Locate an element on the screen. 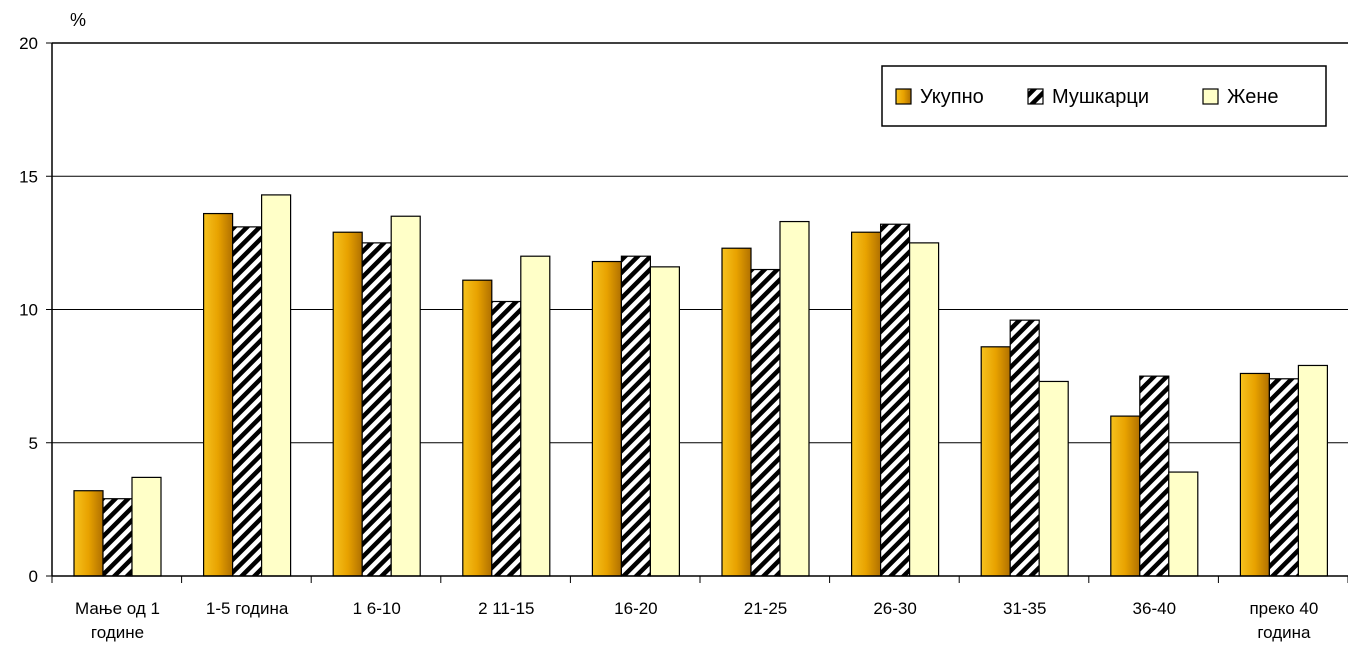  y-tick-label: 5 is located at coordinates (33, 443).